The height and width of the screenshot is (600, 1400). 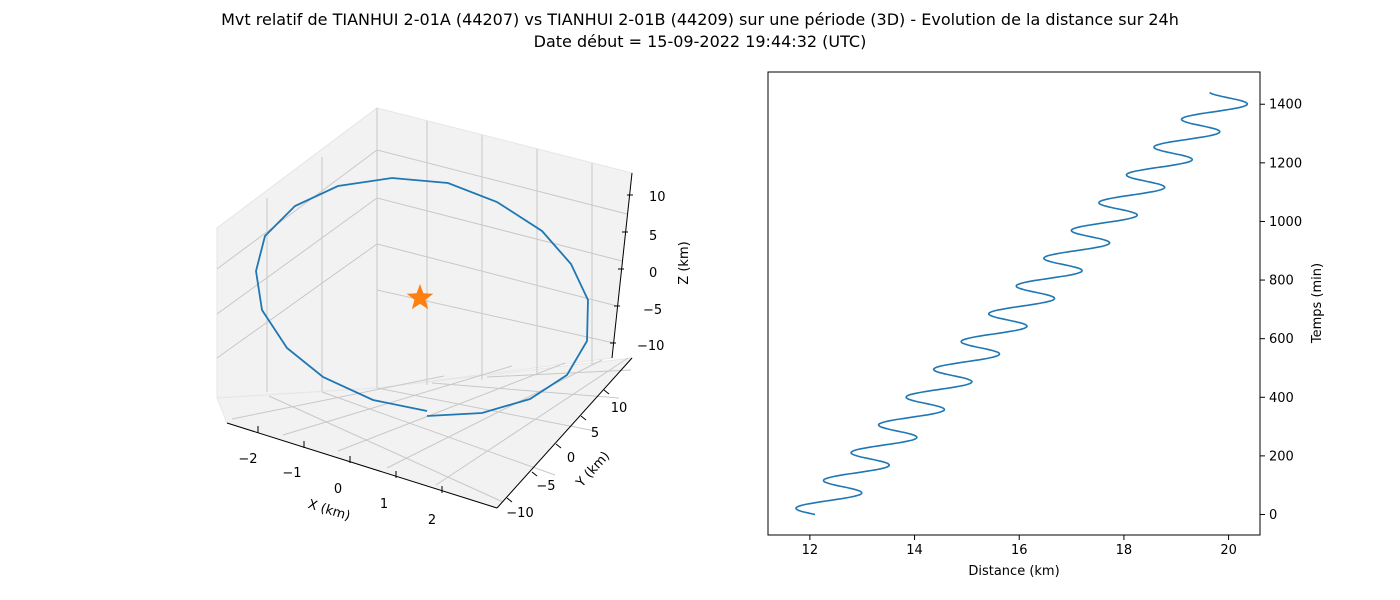 I want to click on origin-star-marker, so click(x=420, y=297).